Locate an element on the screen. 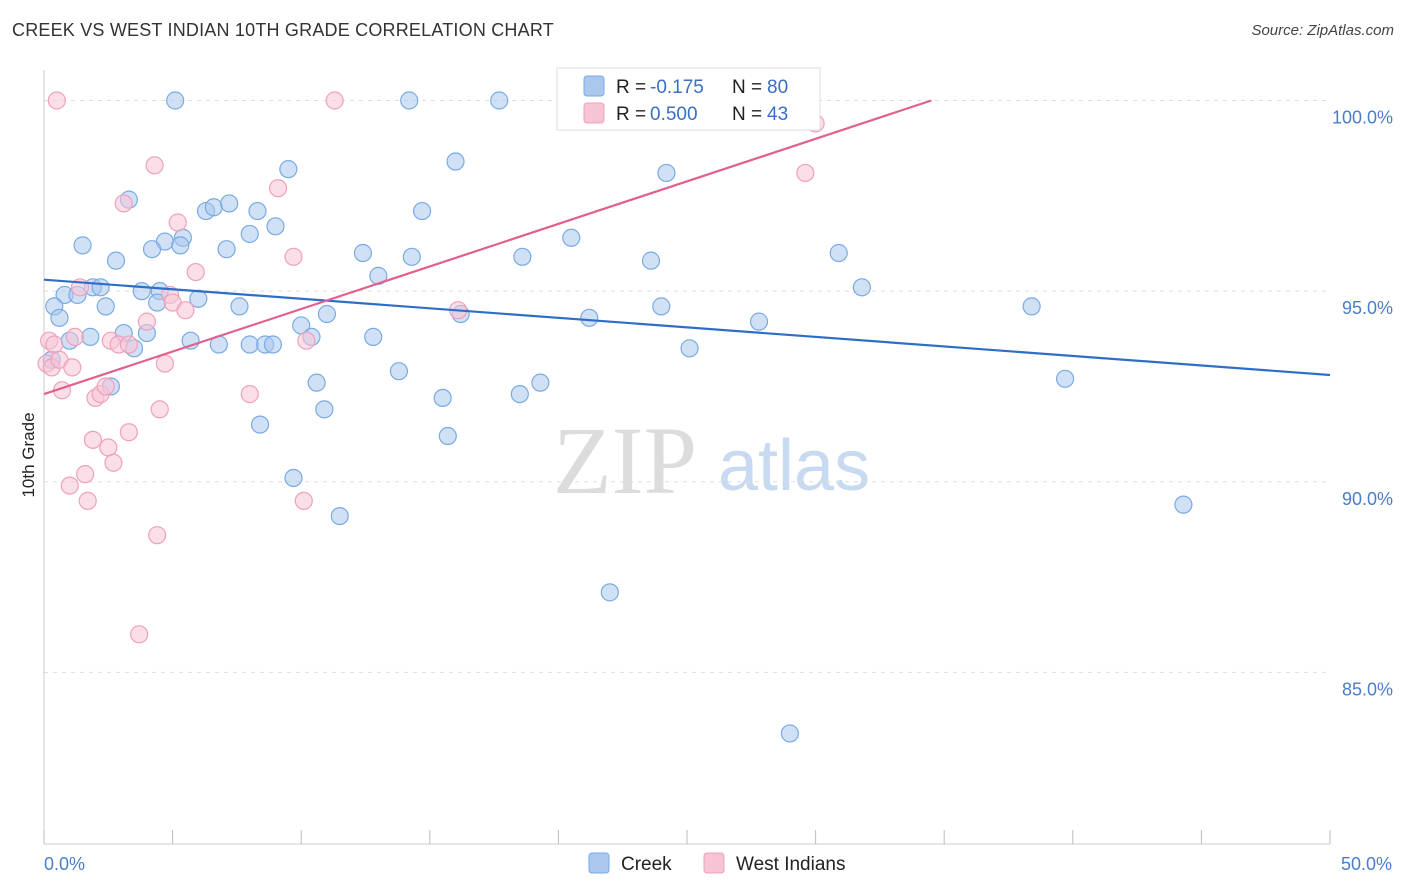 This screenshot has width=1406, height=892. creek-legend-swatch is located at coordinates (594, 86).